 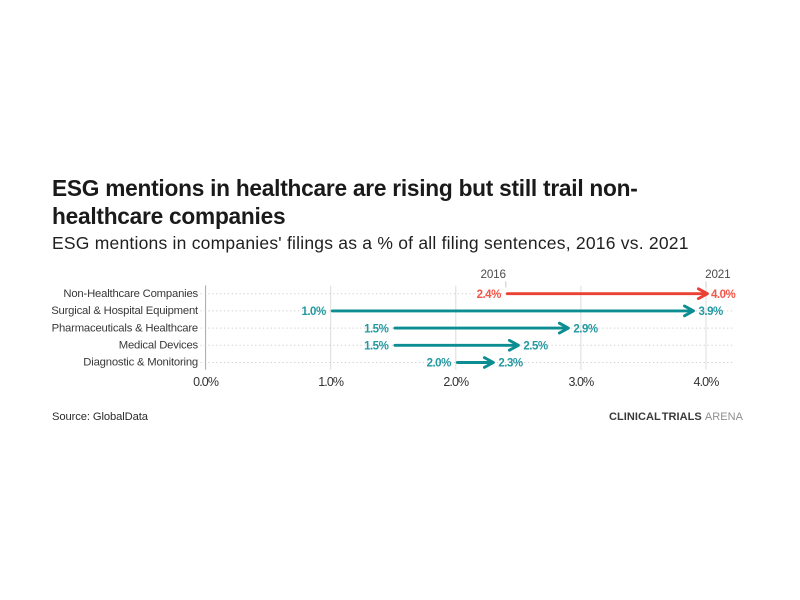 I want to click on svg-text: Diagnostic & Monitoring, so click(x=140, y=363).